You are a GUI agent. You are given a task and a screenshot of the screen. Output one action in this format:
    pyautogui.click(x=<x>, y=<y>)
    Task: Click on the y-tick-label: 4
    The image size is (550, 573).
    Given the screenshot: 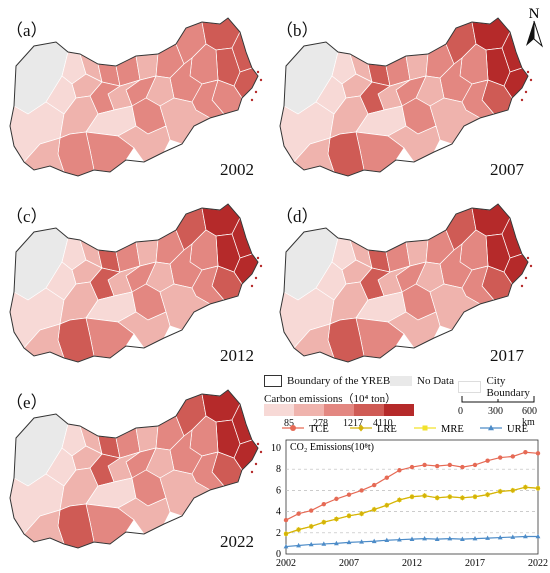 What is the action you would take?
    pyautogui.click(x=278, y=512)
    